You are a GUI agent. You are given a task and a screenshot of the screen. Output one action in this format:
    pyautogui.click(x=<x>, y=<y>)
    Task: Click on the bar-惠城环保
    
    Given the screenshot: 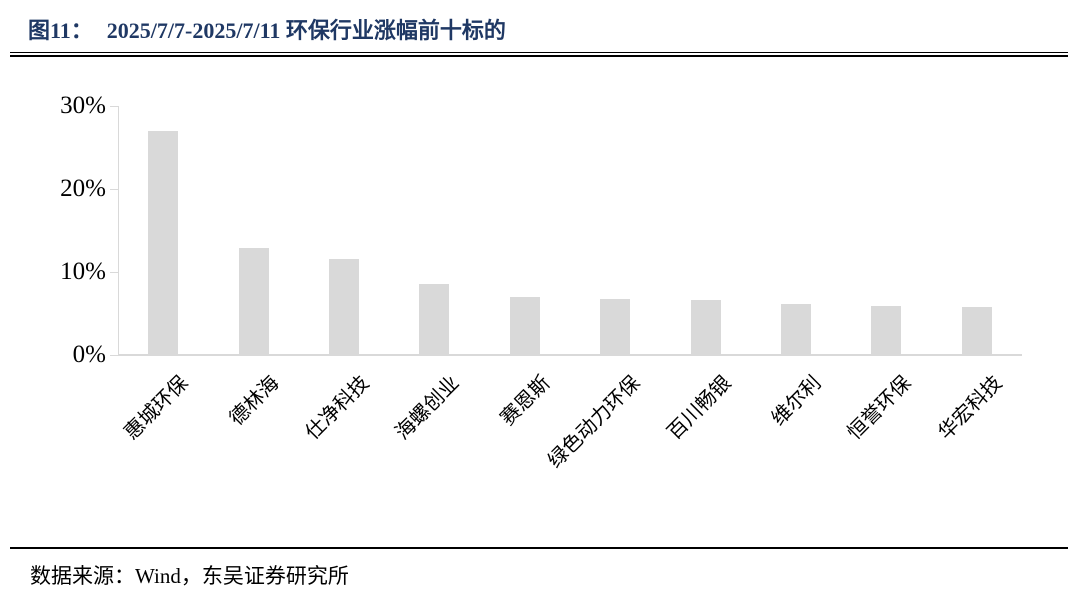 What is the action you would take?
    pyautogui.click(x=163, y=242)
    